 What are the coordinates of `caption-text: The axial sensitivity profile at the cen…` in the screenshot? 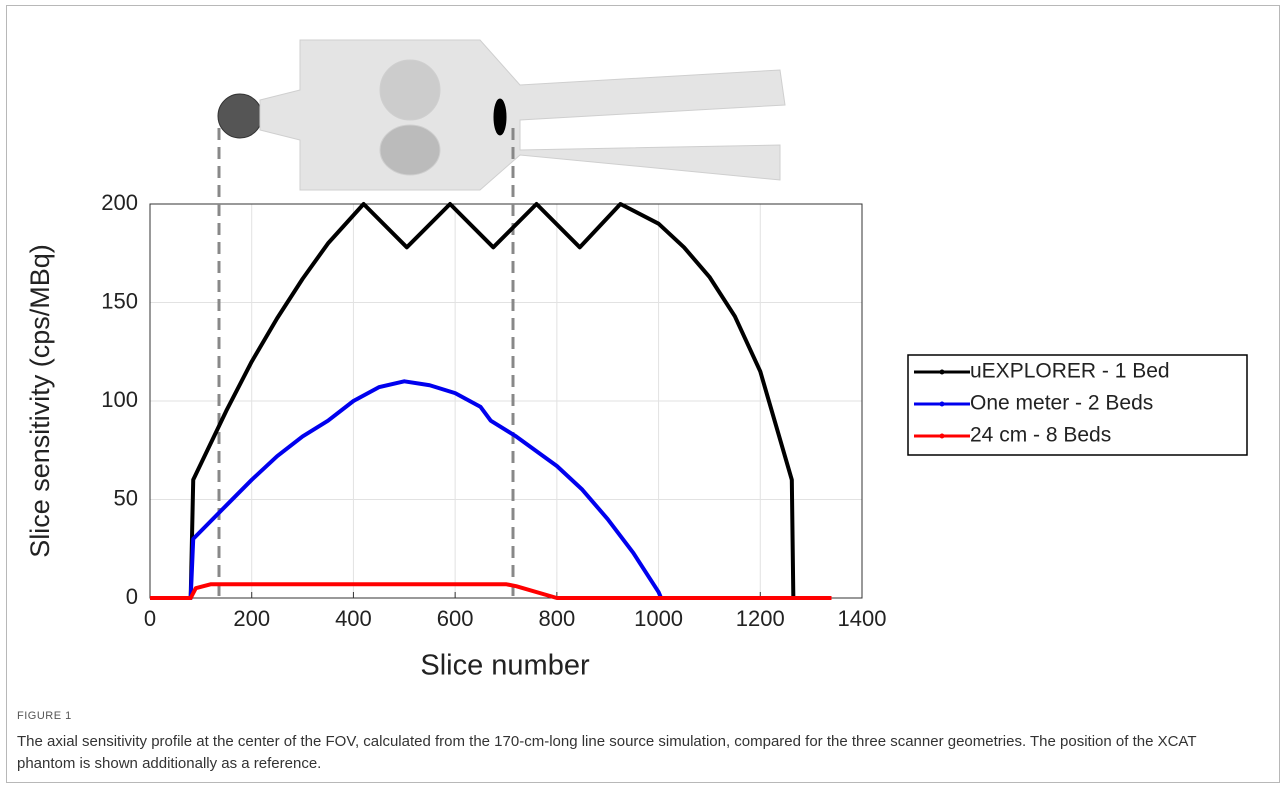 It's located at (607, 752).